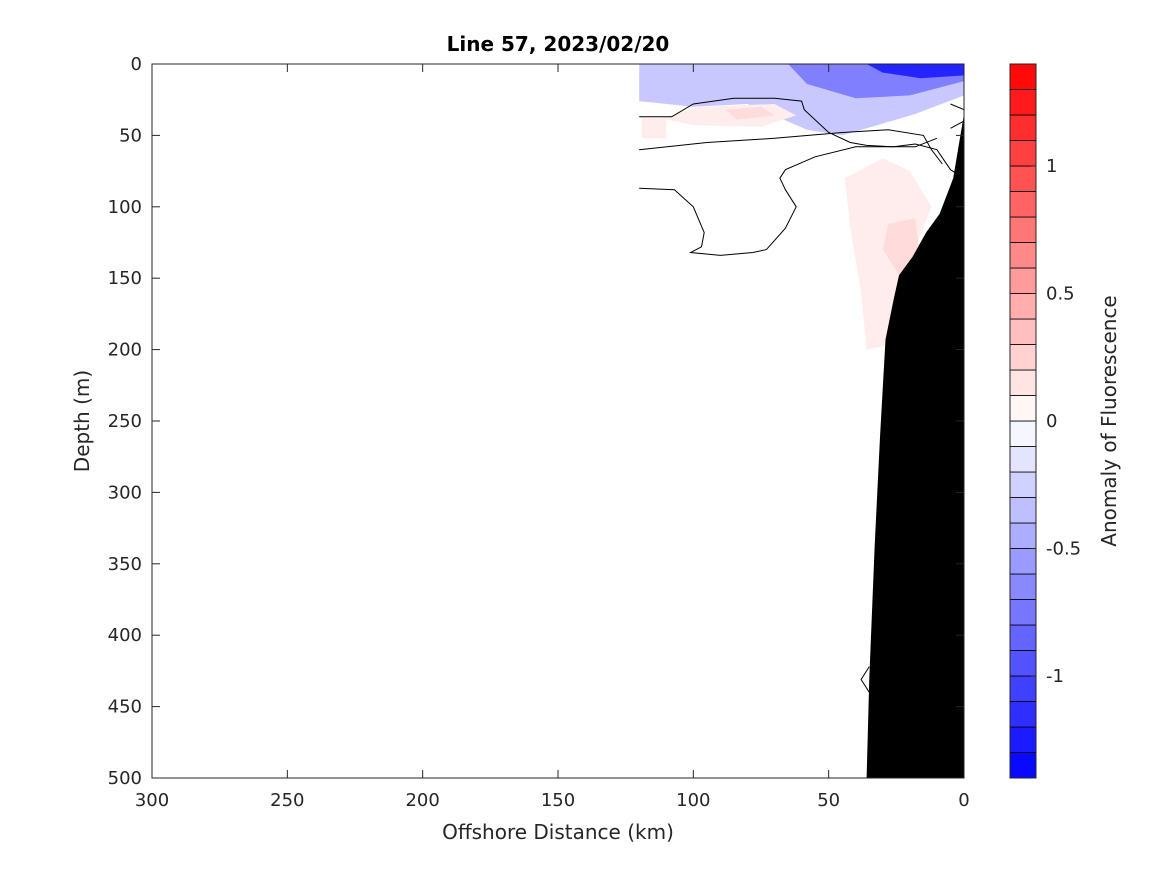 The height and width of the screenshot is (875, 1167). I want to click on y-tick-label: 450, so click(125, 707).